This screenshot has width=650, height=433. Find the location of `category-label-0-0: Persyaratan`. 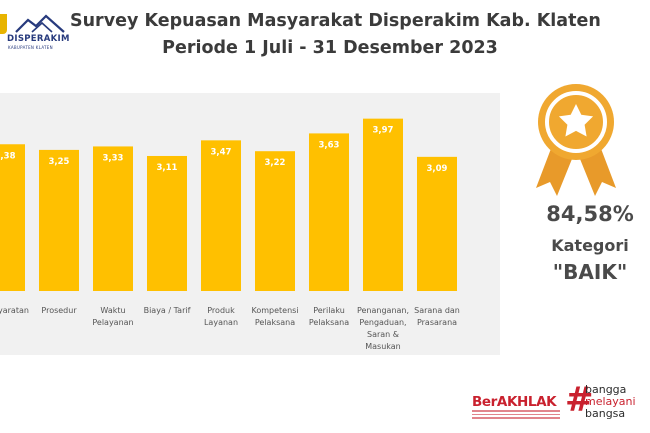

category-label-0-0: Persyaratan is located at coordinates (14, 310).